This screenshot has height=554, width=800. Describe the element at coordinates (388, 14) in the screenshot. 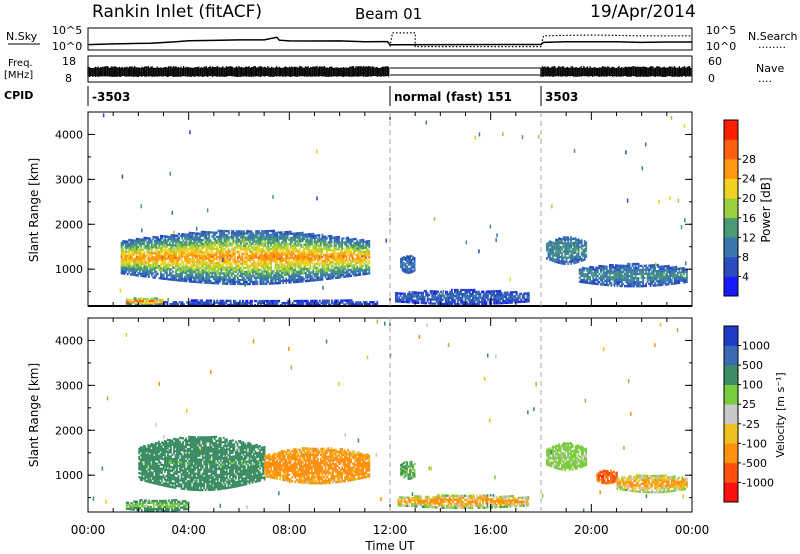

I see `beam-label: Beam 01` at that location.